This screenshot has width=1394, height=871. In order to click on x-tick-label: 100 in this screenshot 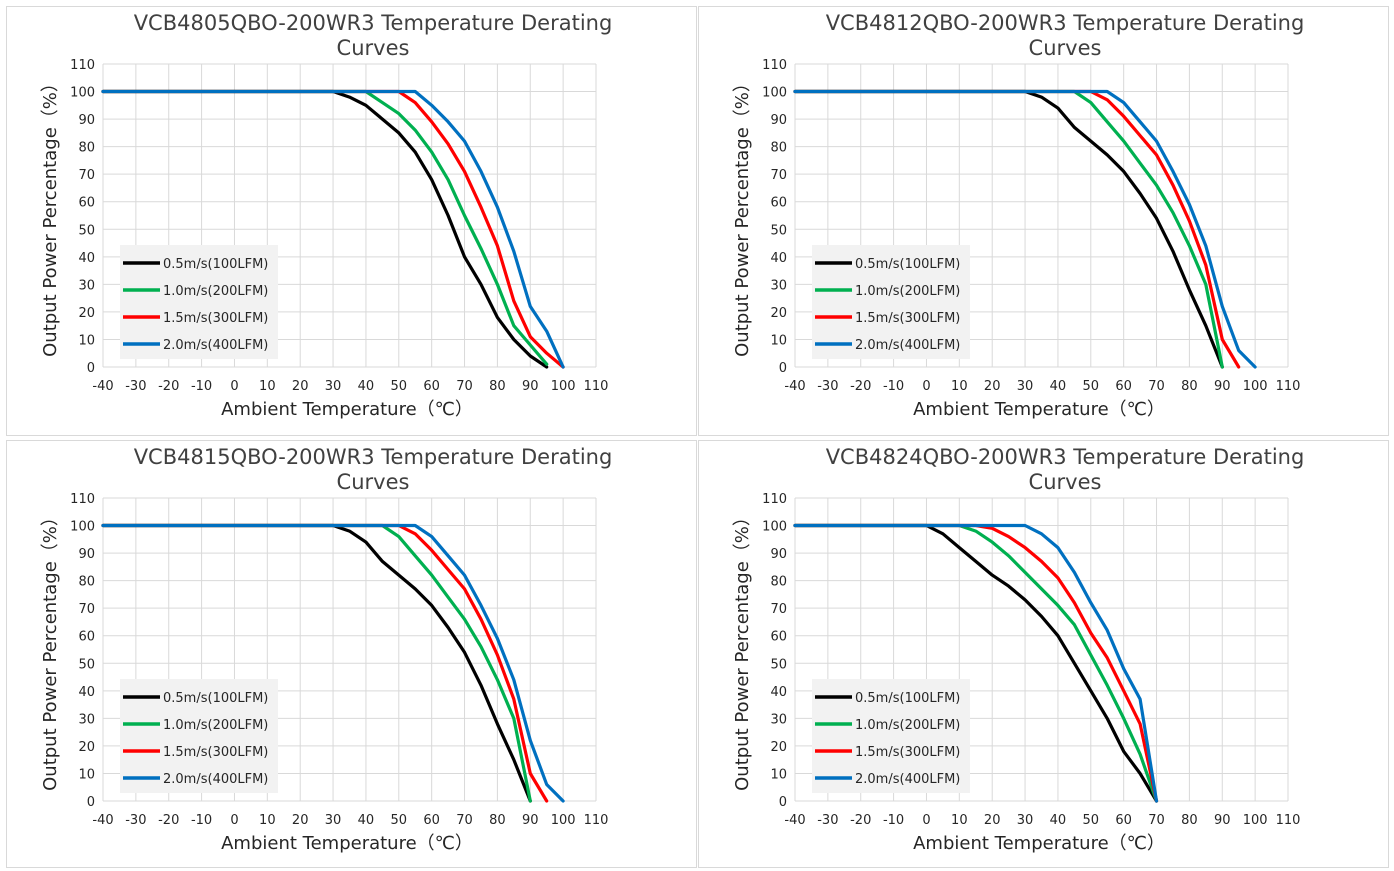, I will do `click(1255, 386)`.